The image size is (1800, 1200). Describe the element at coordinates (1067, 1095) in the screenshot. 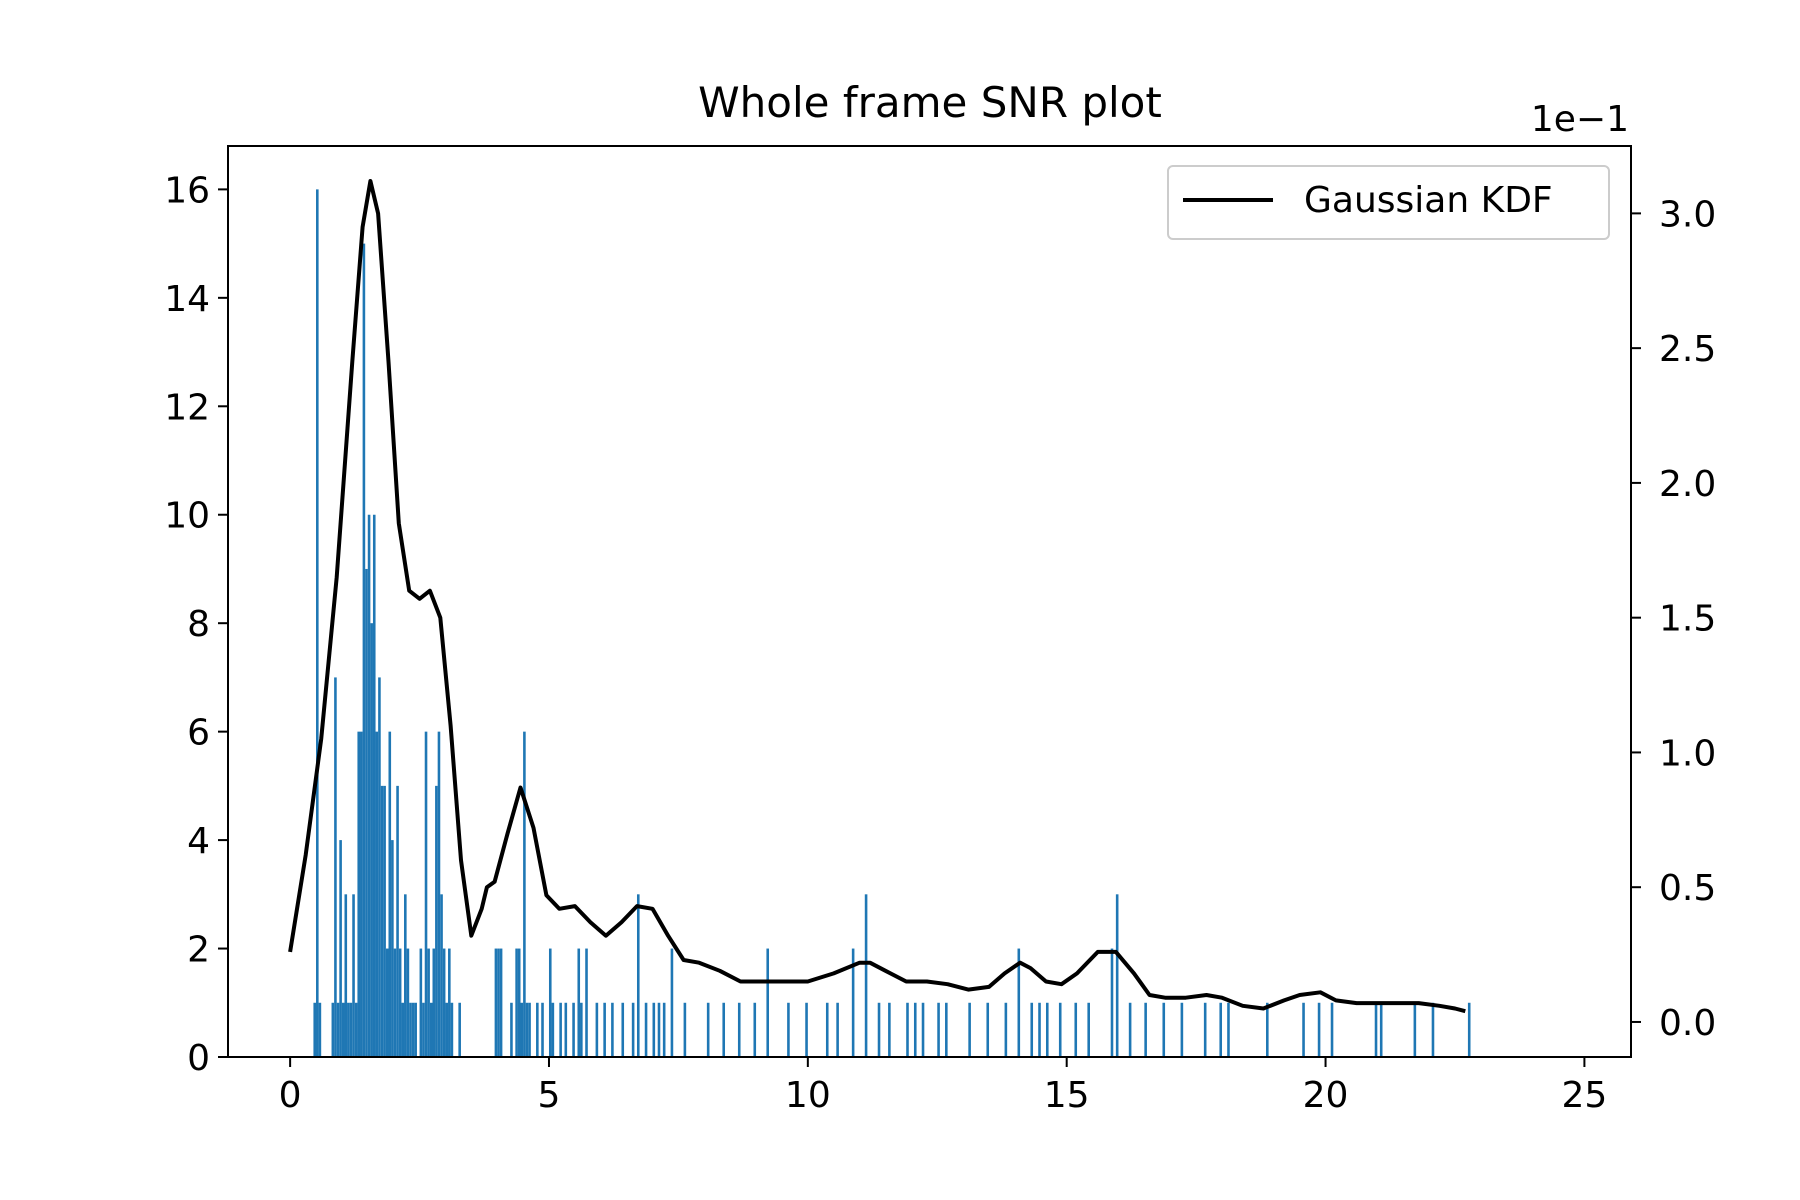

I see `x-tick-label: 15` at that location.